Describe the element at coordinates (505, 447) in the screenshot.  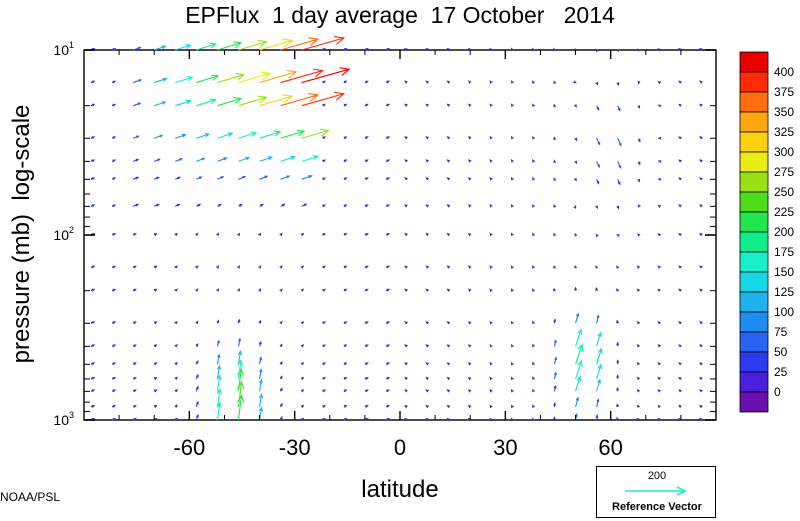
I see `x-tick-label: 30` at that location.